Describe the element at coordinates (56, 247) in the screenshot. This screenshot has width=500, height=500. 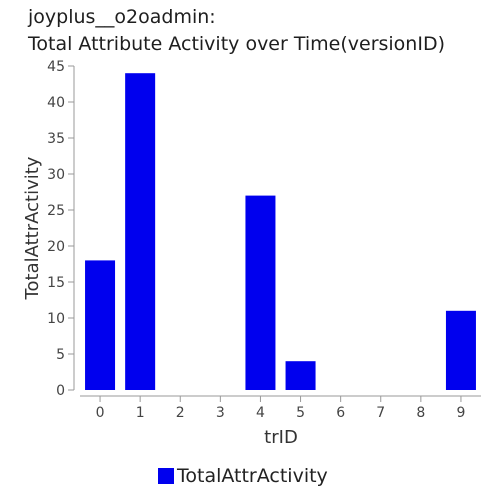
I see `y-tick-label: 20` at that location.